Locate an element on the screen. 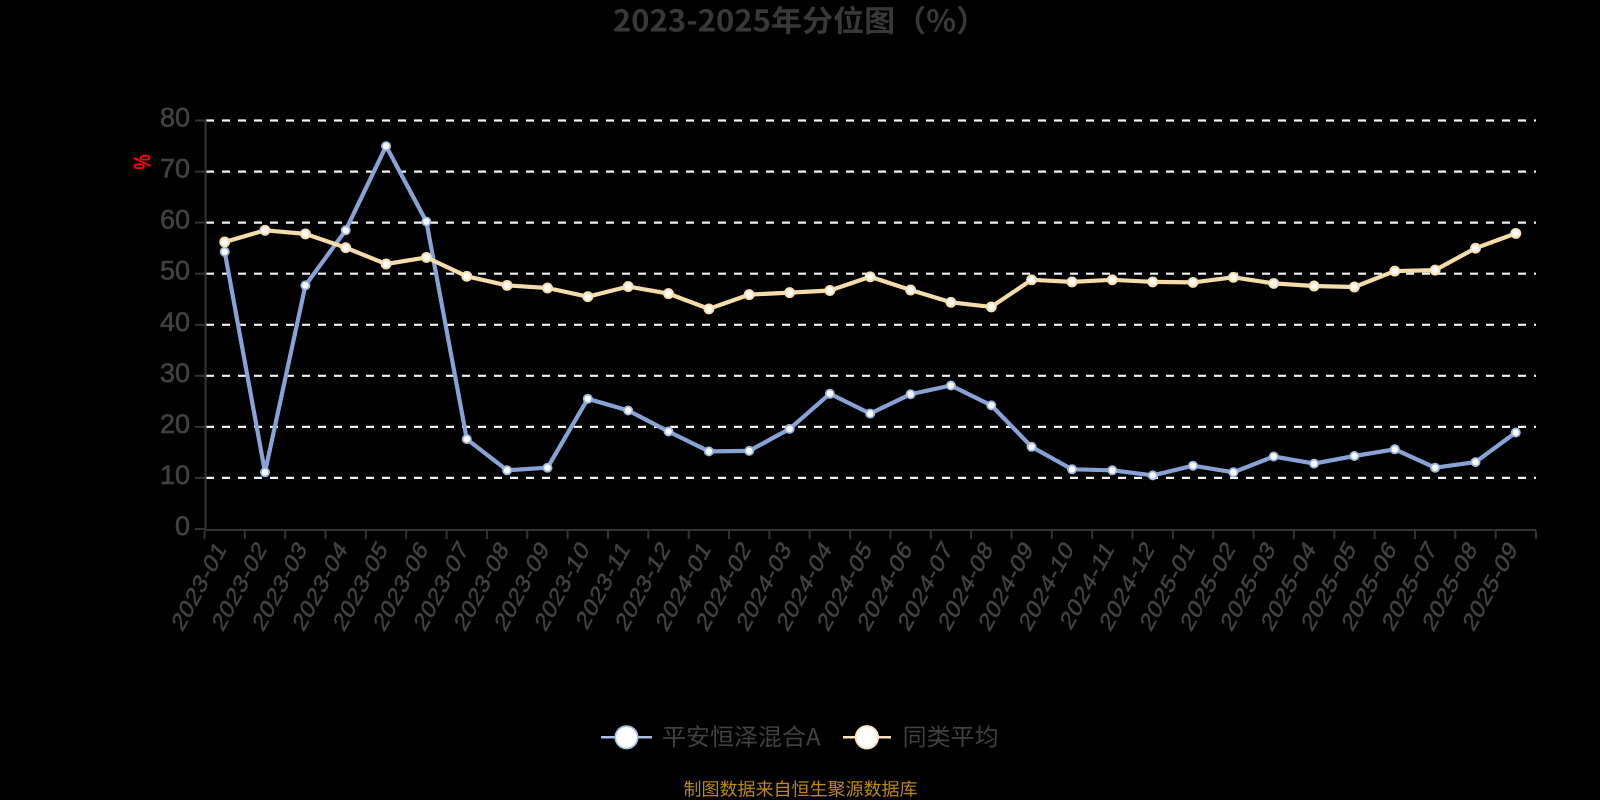 This screenshot has width=1600, height=800. svg-text: 80 is located at coordinates (175, 118).